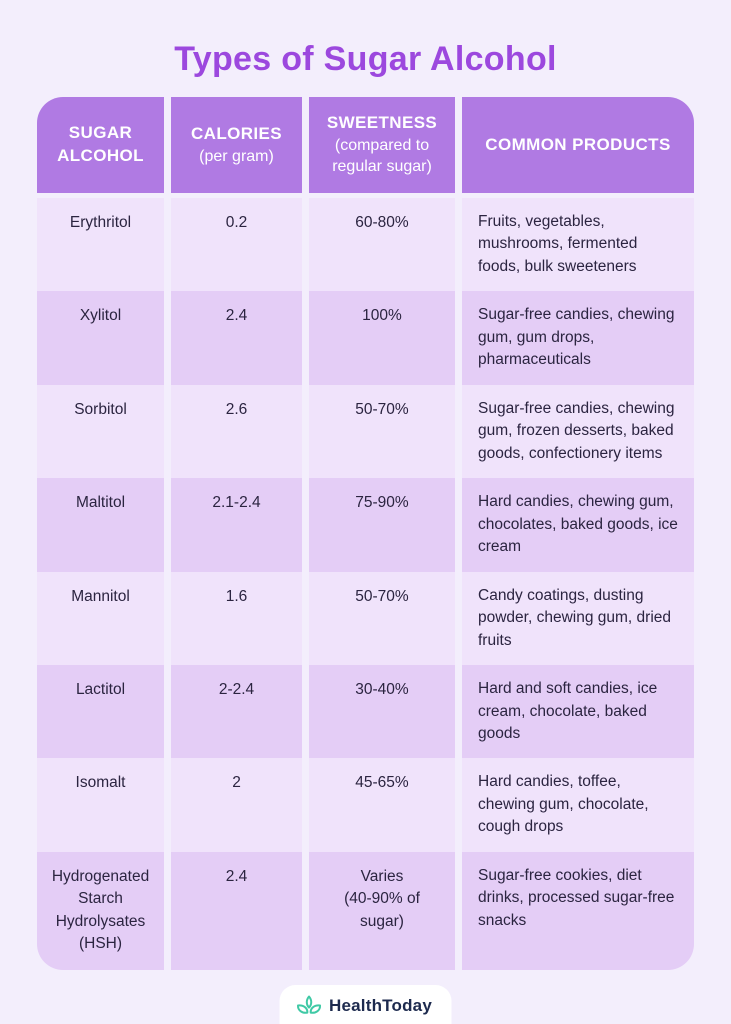 The width and height of the screenshot is (731, 1024). I want to click on calories-value: 2.1-2.4, so click(236, 525).